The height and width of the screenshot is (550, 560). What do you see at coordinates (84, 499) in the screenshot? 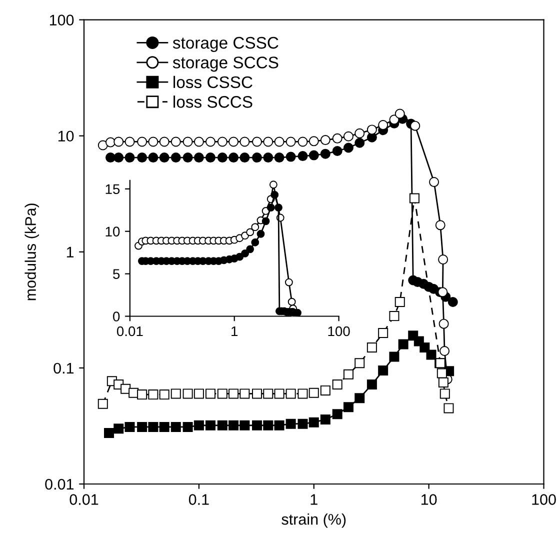
I see `x-tick-label: 0.01` at bounding box center [84, 499].